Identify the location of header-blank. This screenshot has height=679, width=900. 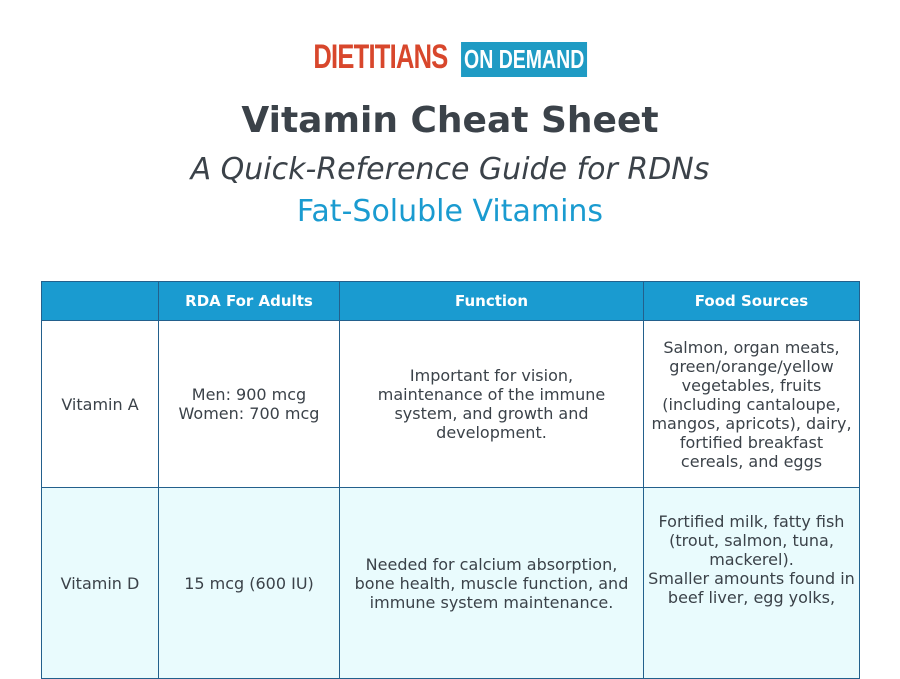
(100, 301).